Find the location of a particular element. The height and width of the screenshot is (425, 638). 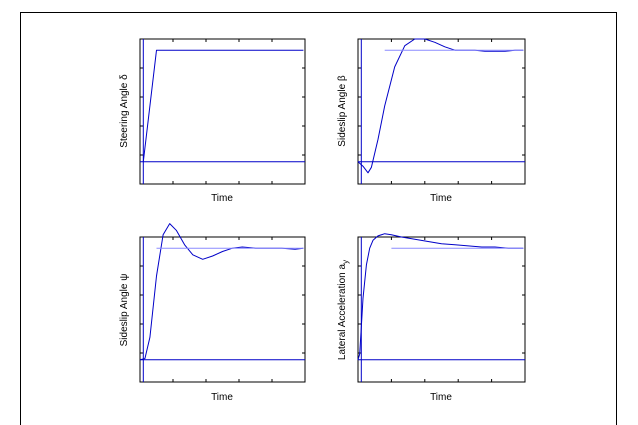

y-axis-label-text: Steering Angle is located at coordinates (124, 114).